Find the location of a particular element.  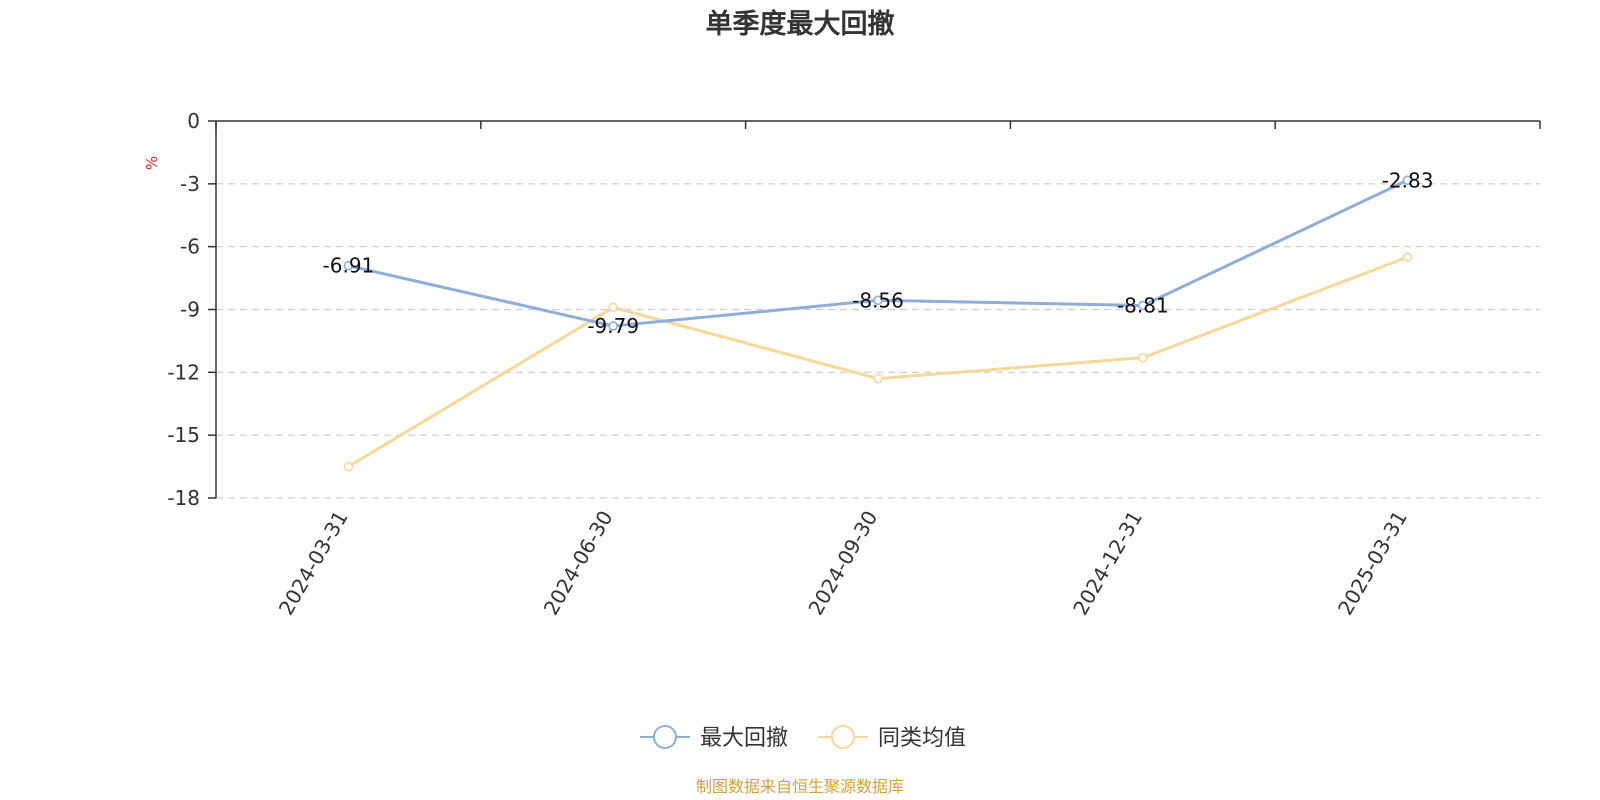

legend: 最大回撤 同类均值 is located at coordinates (803, 738).